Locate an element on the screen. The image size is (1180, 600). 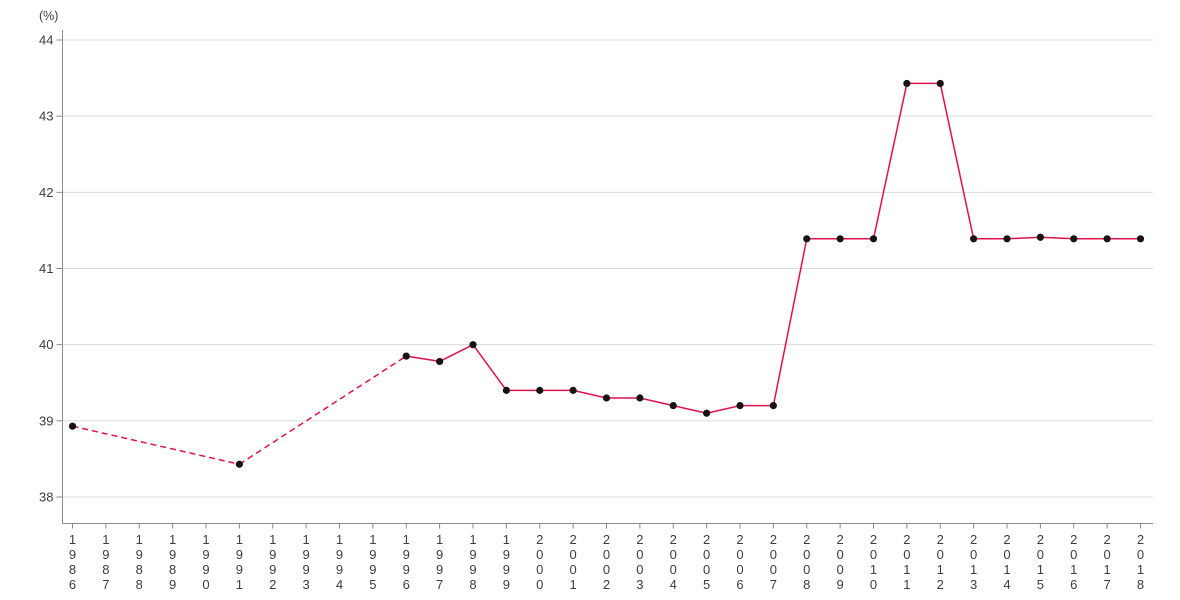
y-tick-label: 38 is located at coordinates (46, 497).